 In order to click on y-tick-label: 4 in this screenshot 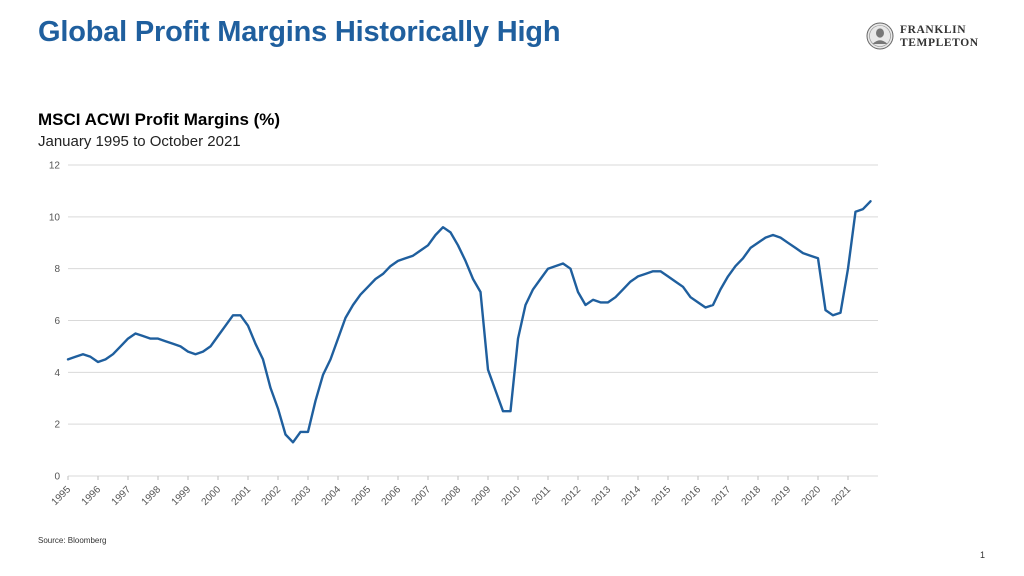, I will do `click(57, 373)`.